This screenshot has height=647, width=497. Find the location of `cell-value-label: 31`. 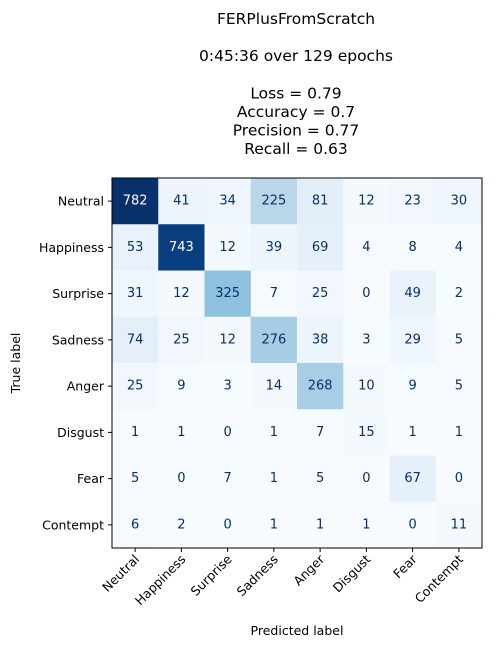

cell-value-label: 31 is located at coordinates (135, 293).